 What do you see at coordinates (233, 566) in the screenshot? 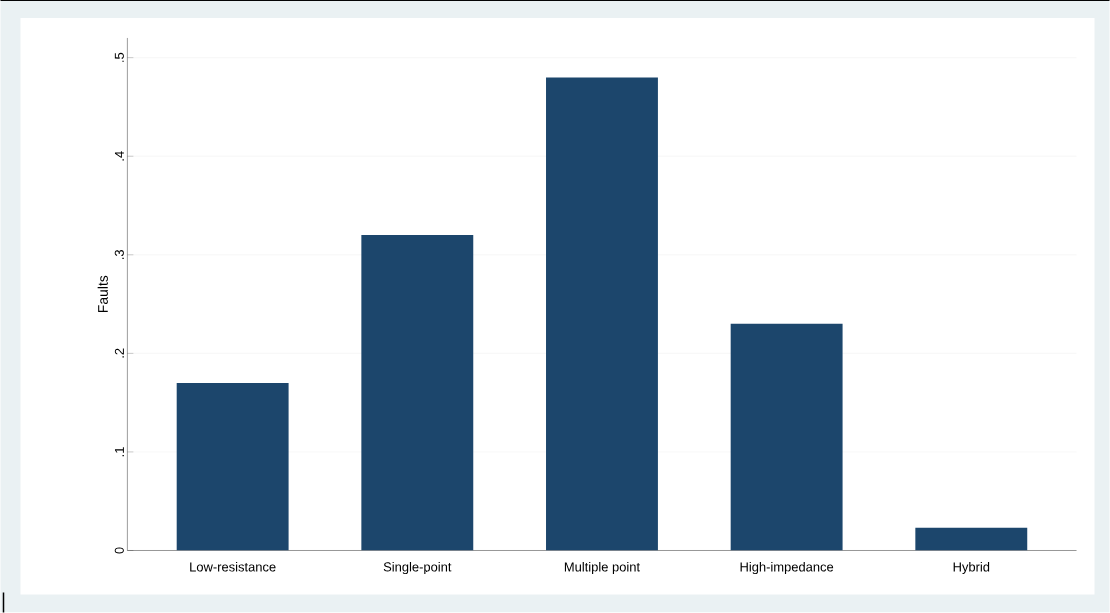
I see `x-tick-label: Low-resistance` at bounding box center [233, 566].